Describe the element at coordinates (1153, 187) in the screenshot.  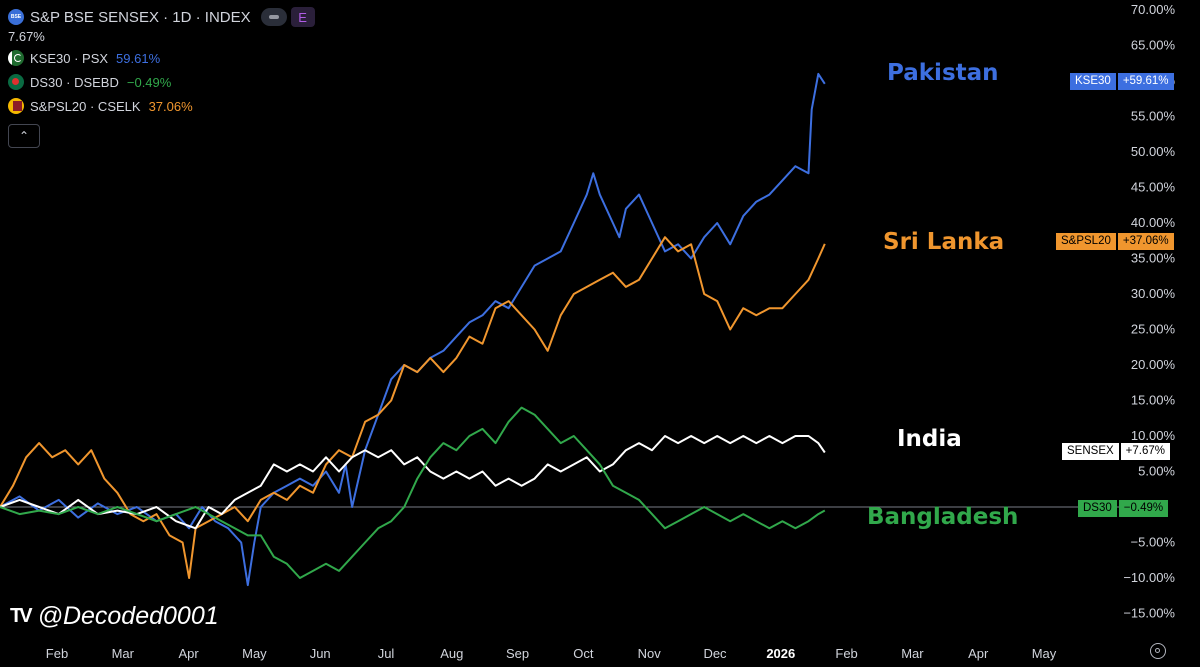
I see `y-tick-label: 45.00%` at that location.